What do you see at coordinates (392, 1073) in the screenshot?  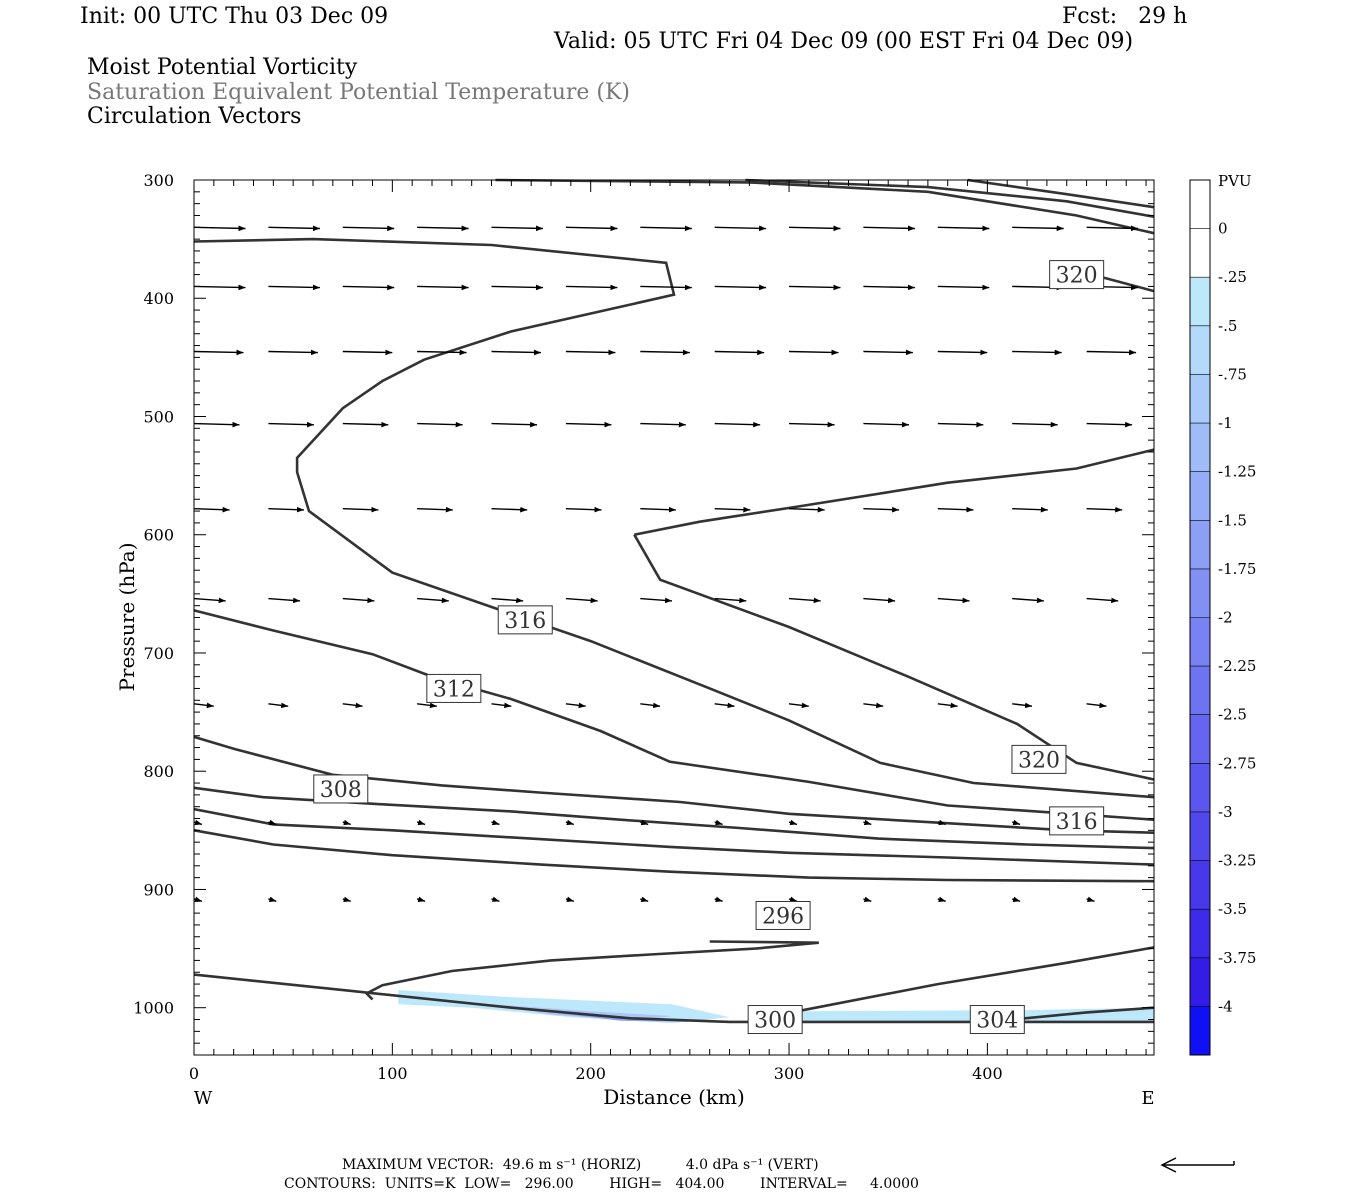 I see `x-tick-label: 100` at bounding box center [392, 1073].